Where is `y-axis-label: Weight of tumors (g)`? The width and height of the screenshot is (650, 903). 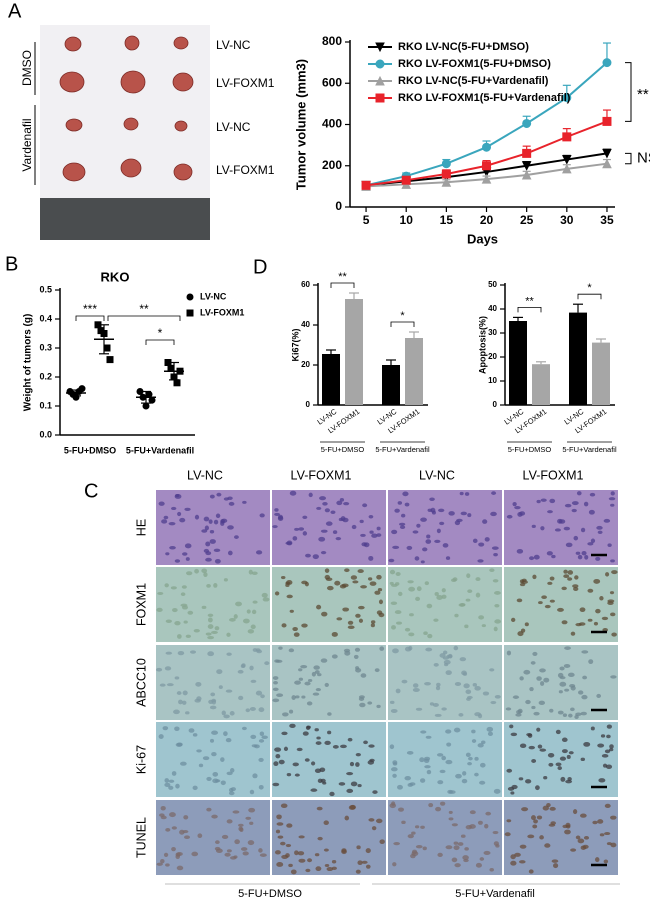
y-axis-label: Weight of tumors (g) is located at coordinates (28, 363).